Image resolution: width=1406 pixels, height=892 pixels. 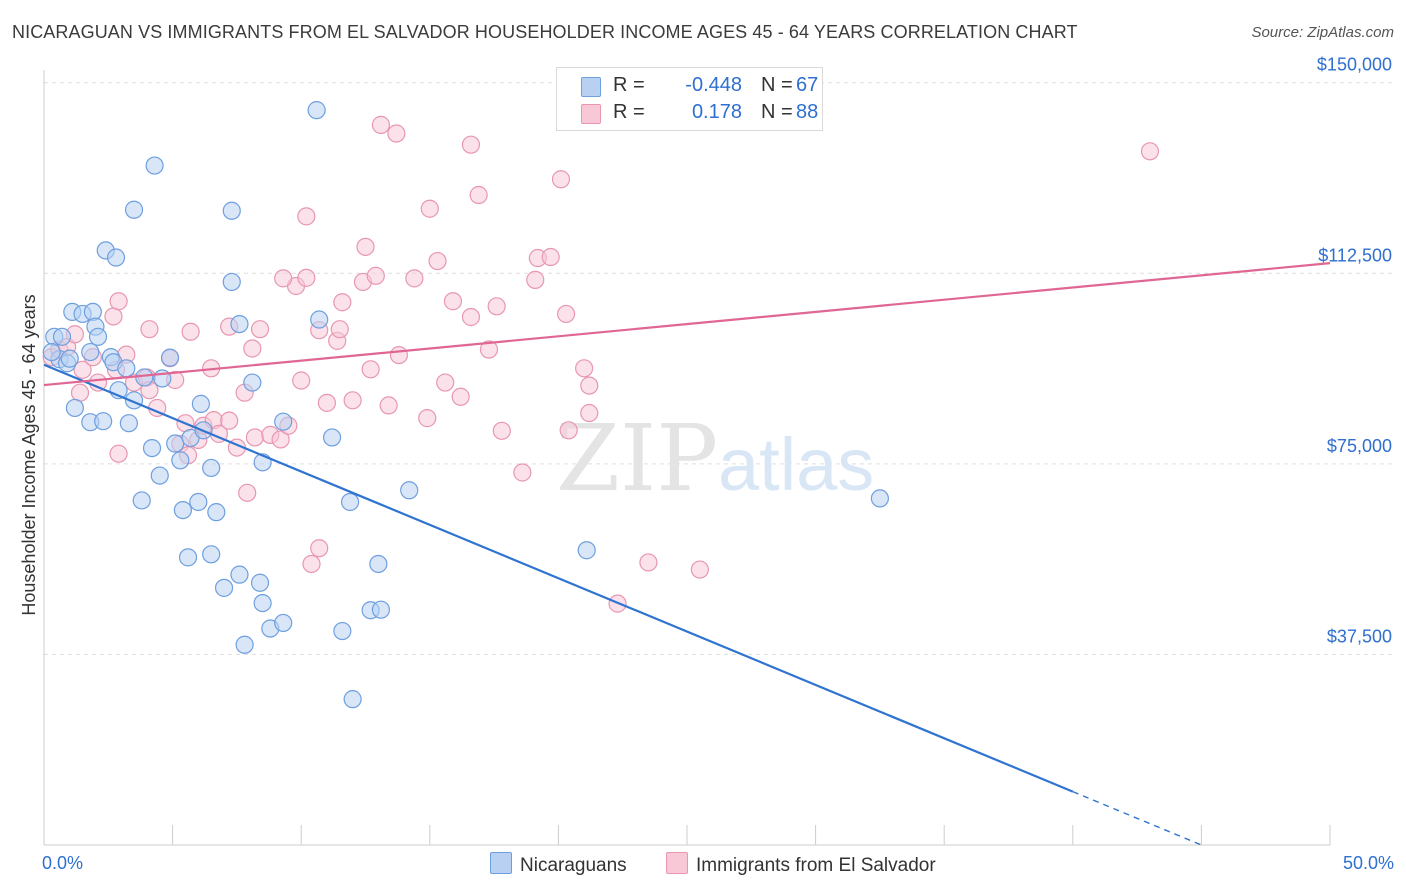 I want to click on watermark-zip: ZIP, so click(x=637, y=458).